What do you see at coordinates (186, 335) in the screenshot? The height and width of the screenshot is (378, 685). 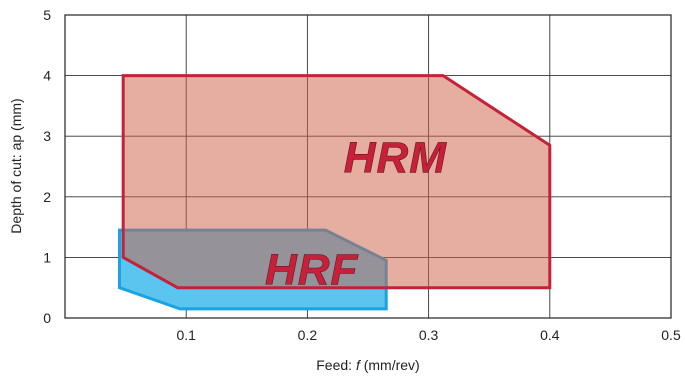 I see `x-tick-label: 0.1` at bounding box center [186, 335].